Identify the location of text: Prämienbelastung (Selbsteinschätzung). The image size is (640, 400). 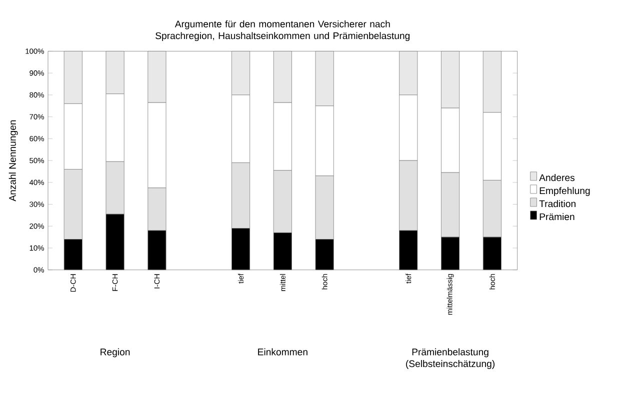
(450, 358).